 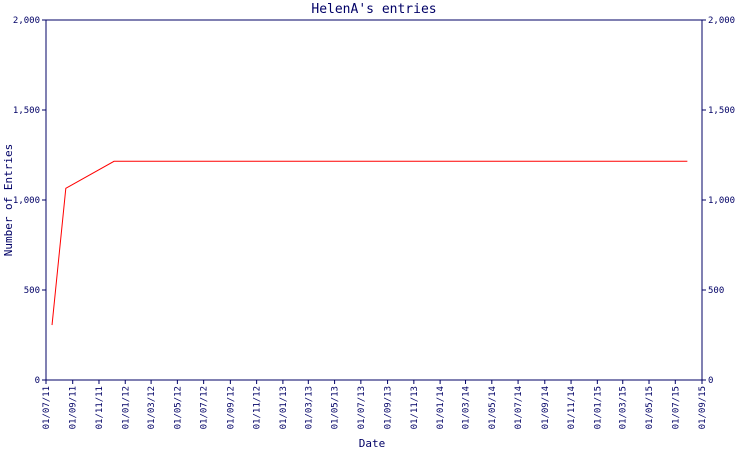 I want to click on chart-title: HelenA's entries, so click(x=373, y=9).